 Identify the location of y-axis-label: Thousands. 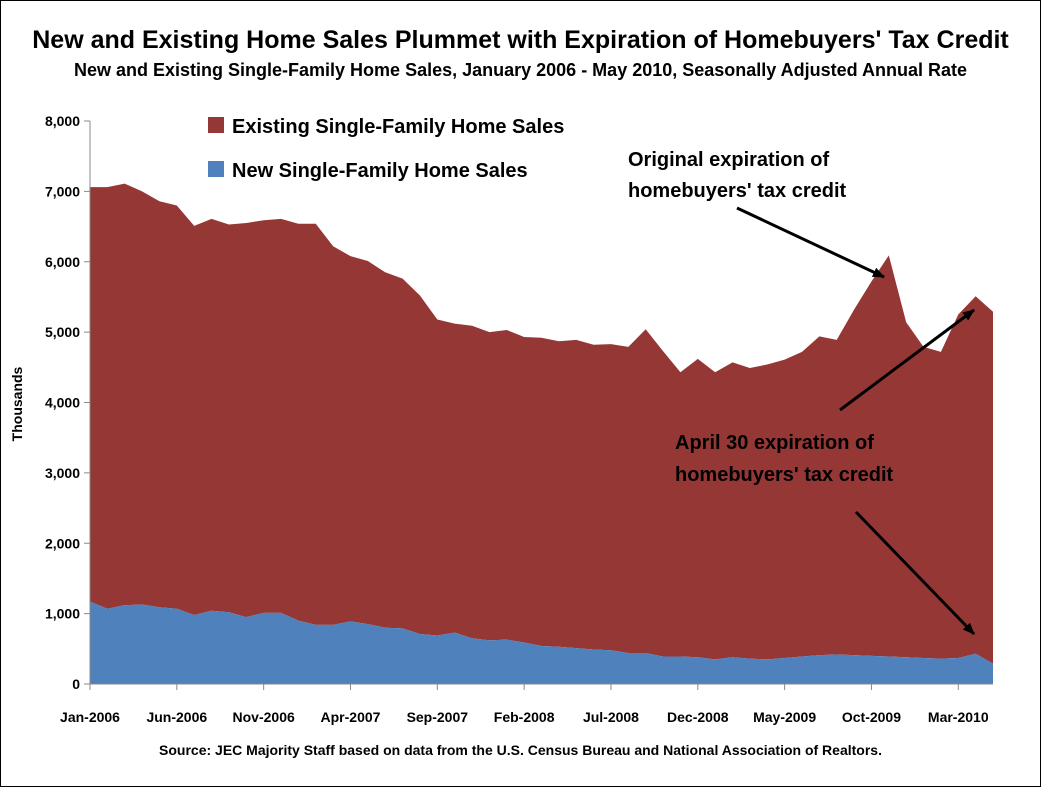
(17, 403).